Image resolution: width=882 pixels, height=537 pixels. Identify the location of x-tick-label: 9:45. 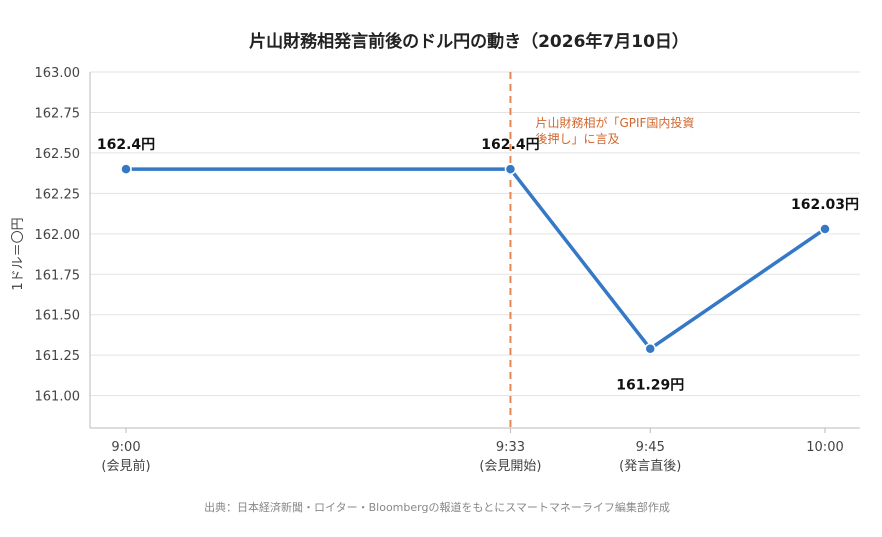
(650, 447).